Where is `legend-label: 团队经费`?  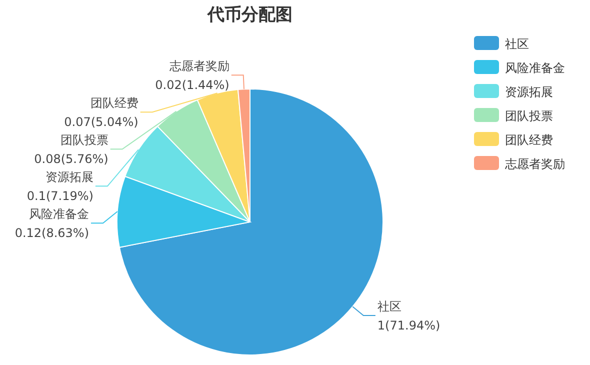
legend-label: 团队经费 is located at coordinates (529, 140).